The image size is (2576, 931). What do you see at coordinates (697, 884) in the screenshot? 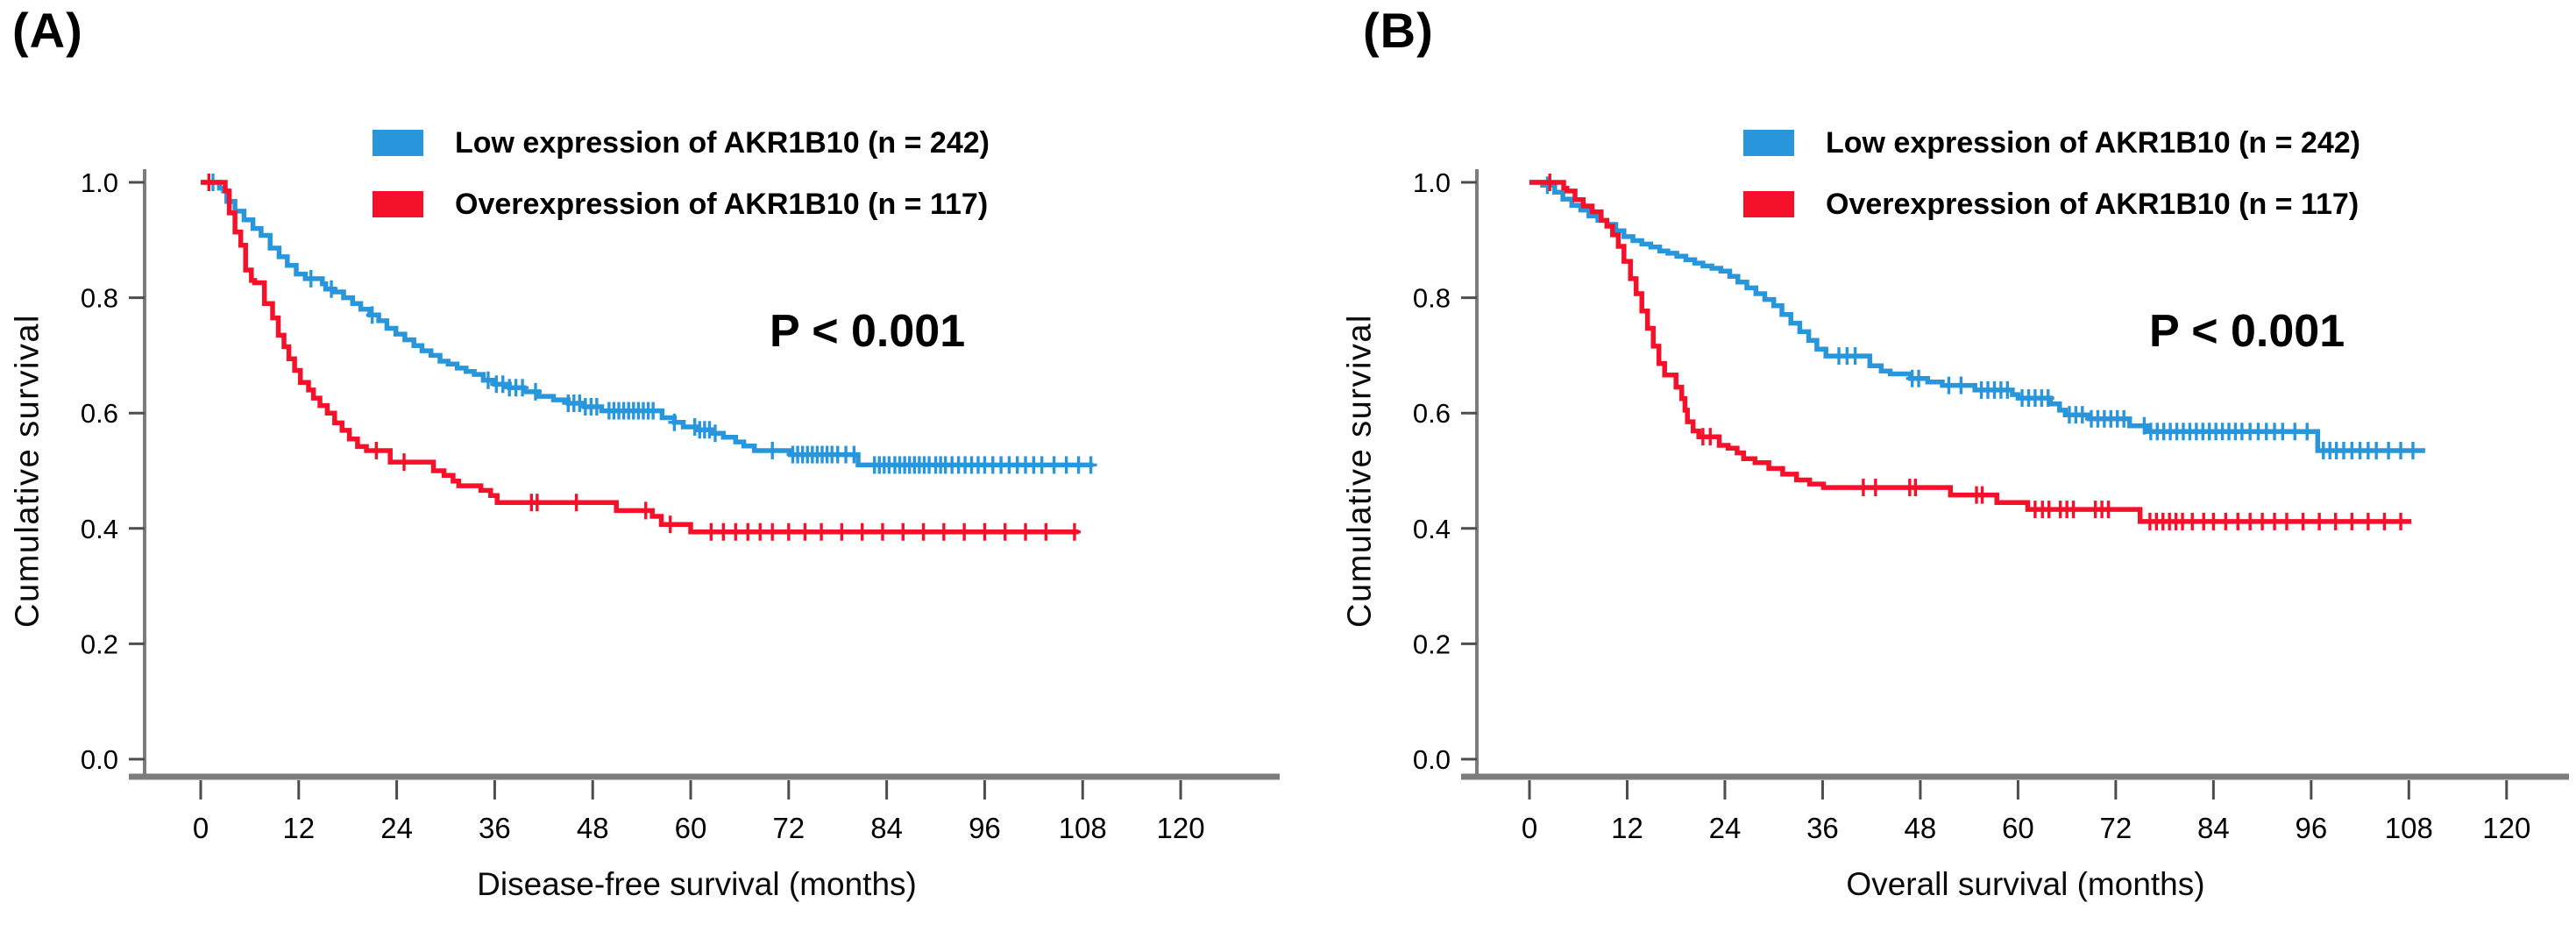
I see `panel-a-x-axis-title: Disease-free survival (months)` at bounding box center [697, 884].